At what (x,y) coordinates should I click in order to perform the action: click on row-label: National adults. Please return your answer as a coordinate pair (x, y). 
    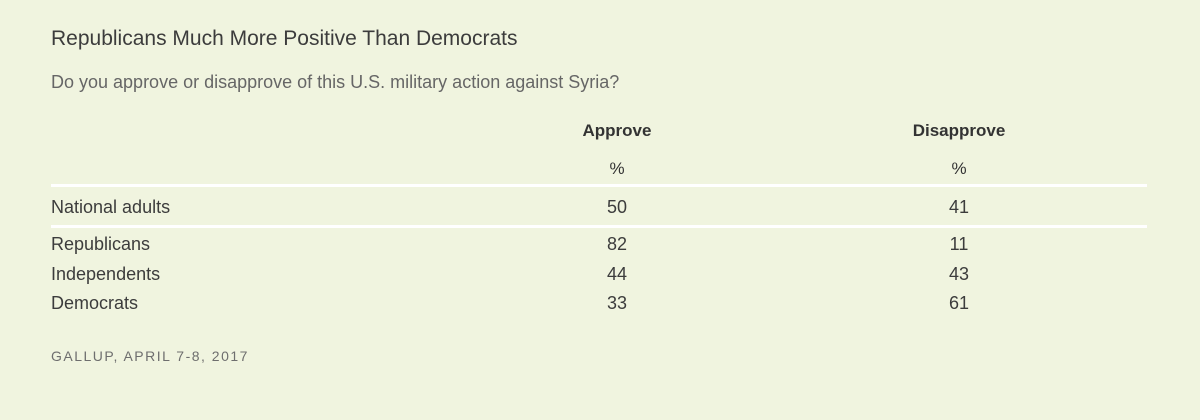
    Looking at the image, I should click on (111, 207).